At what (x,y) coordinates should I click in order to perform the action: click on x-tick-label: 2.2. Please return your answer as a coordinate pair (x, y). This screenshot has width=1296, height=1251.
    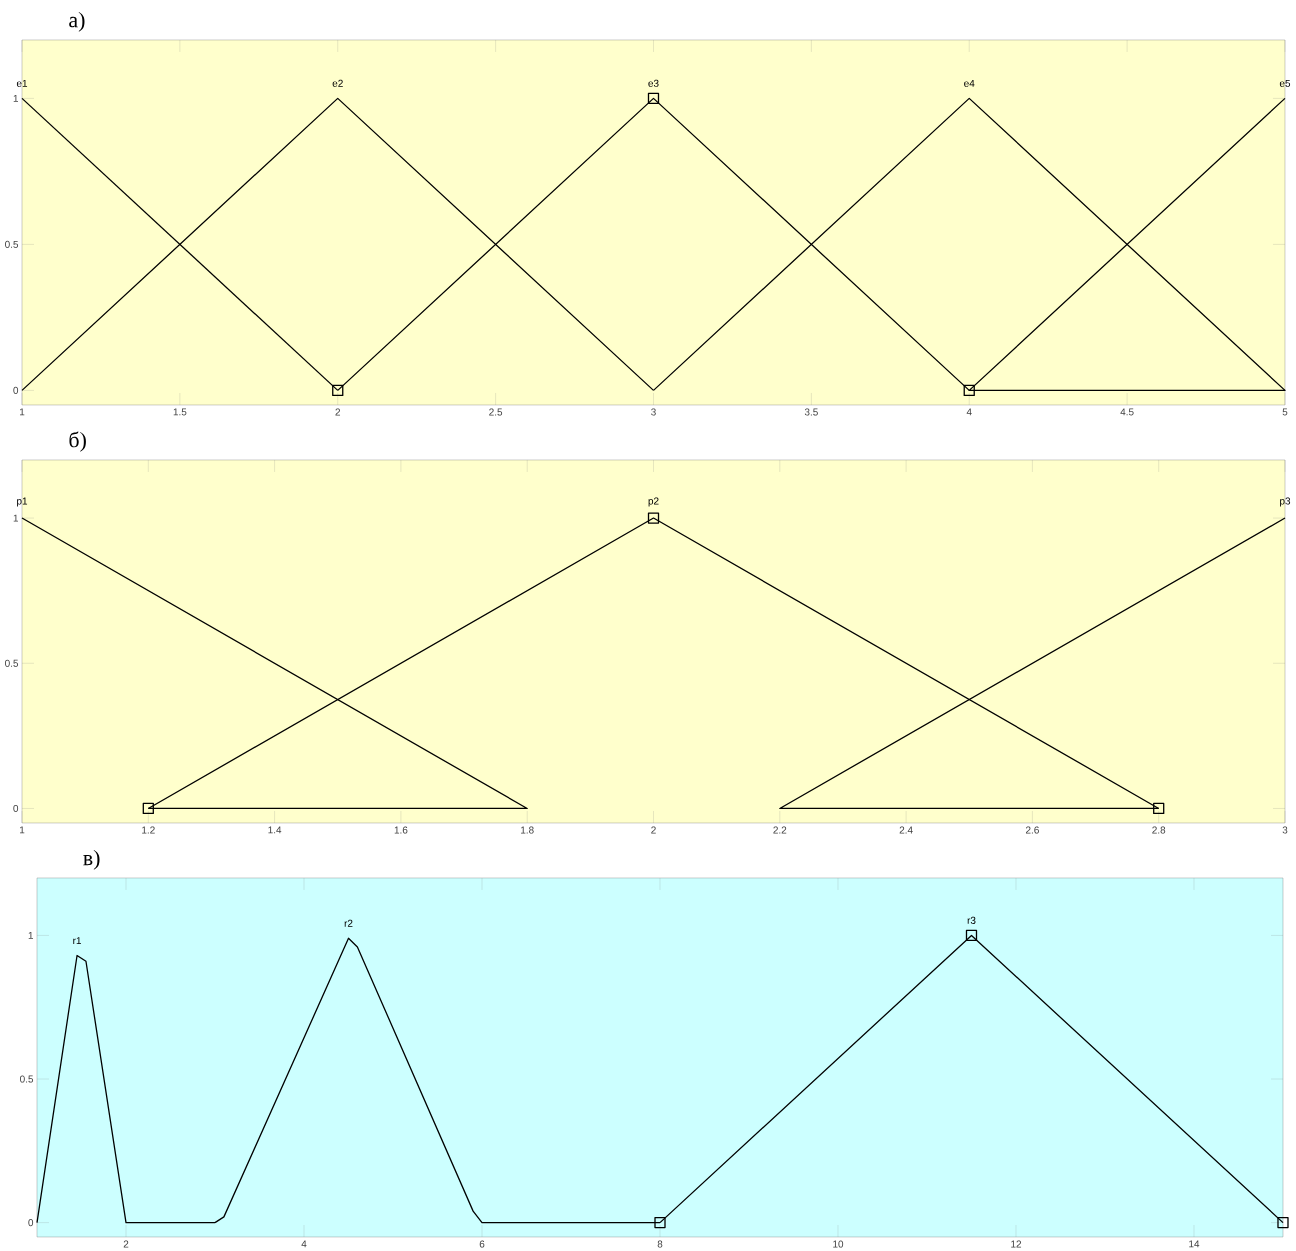
    Looking at the image, I should click on (780, 830).